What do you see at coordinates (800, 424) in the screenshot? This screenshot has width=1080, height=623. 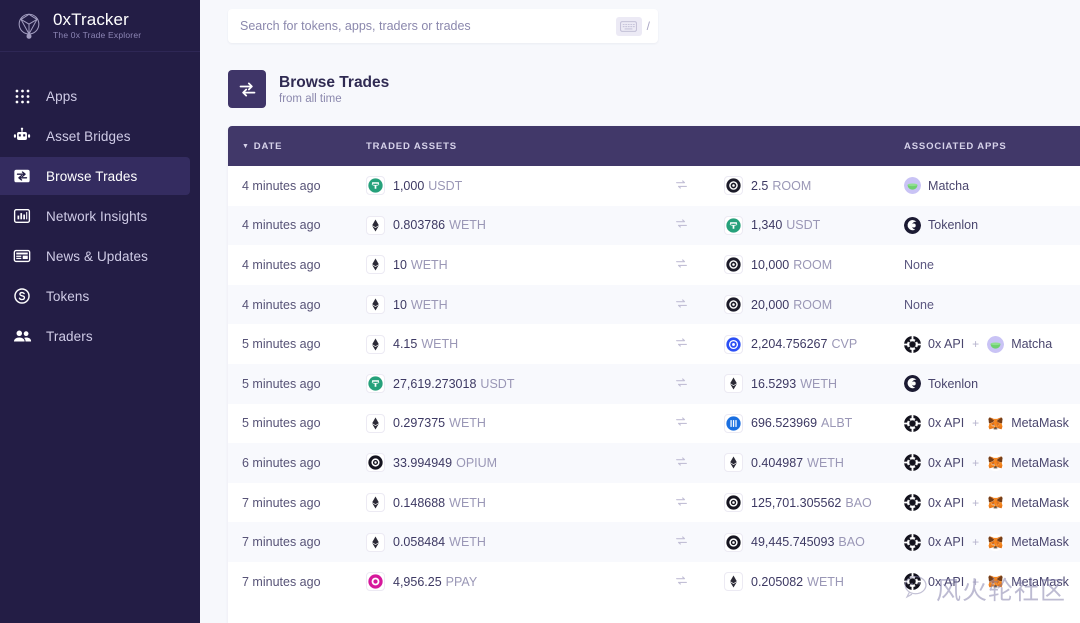 I see `cell-asset-to: 696.523969 ALBT` at bounding box center [800, 424].